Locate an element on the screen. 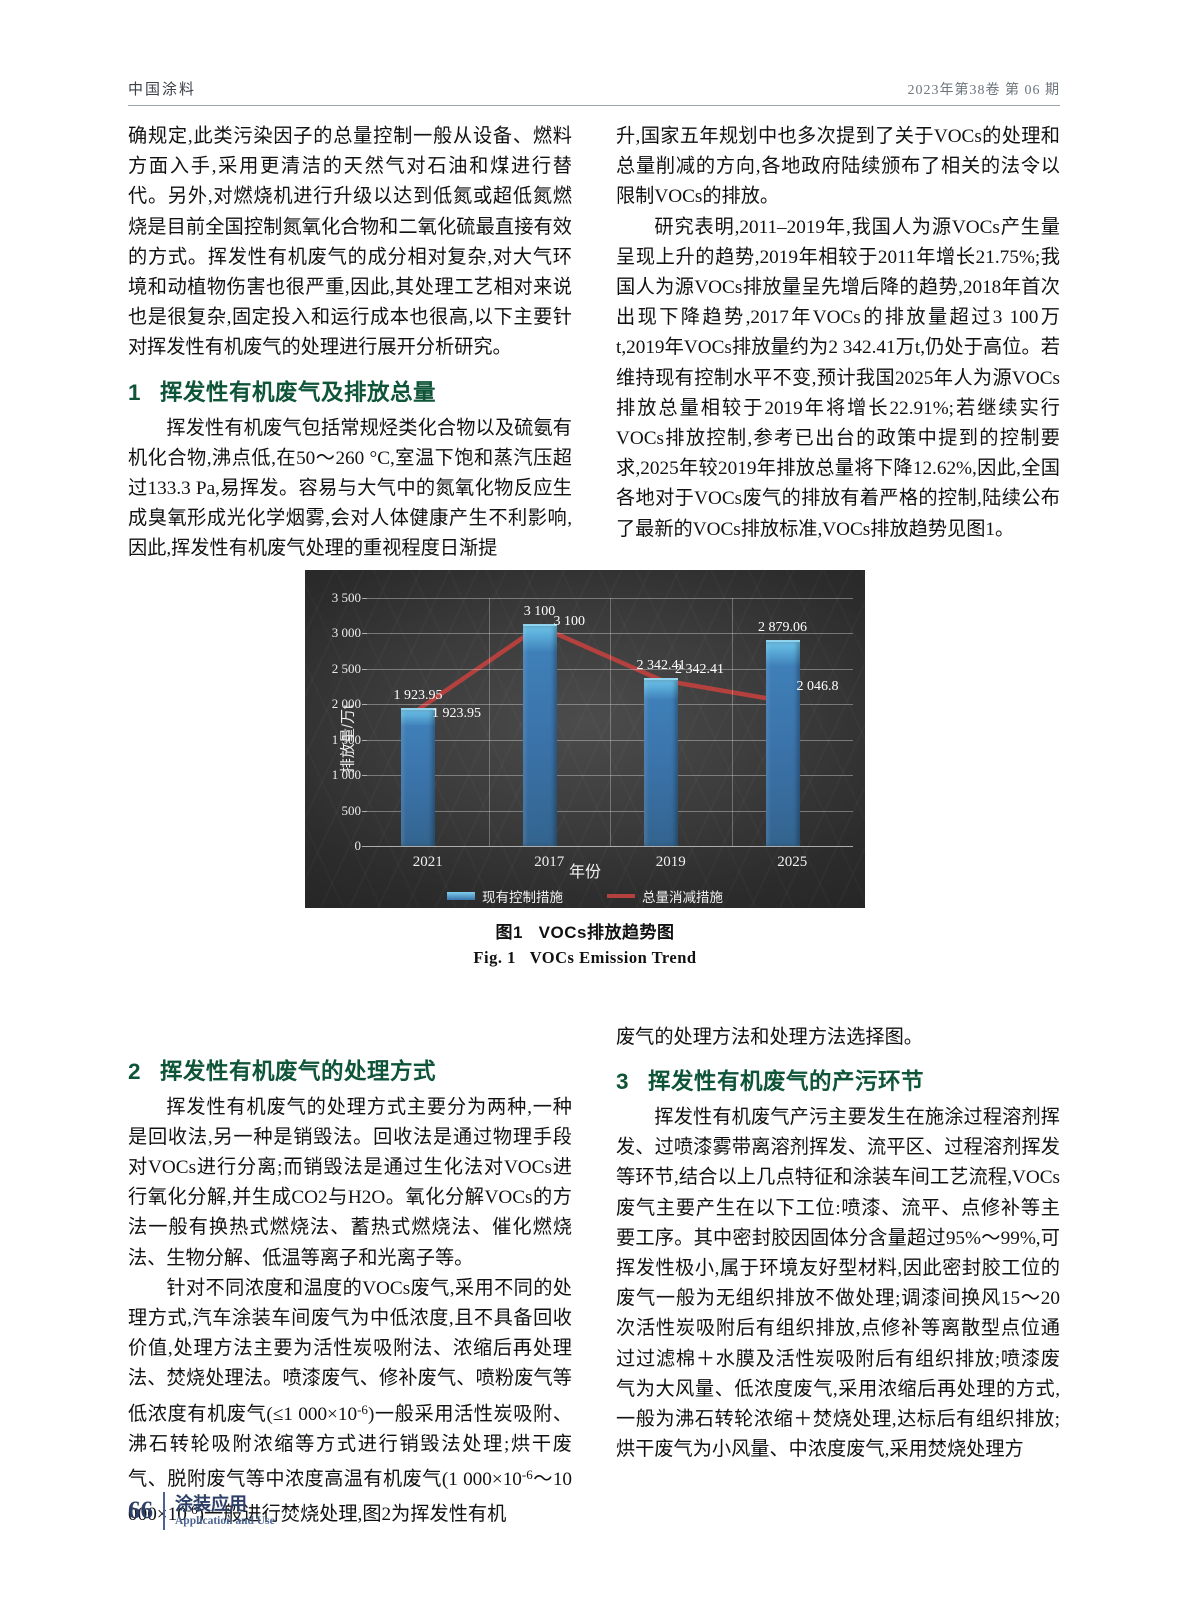  y-tick-label: 1 500 is located at coordinates (346, 739).